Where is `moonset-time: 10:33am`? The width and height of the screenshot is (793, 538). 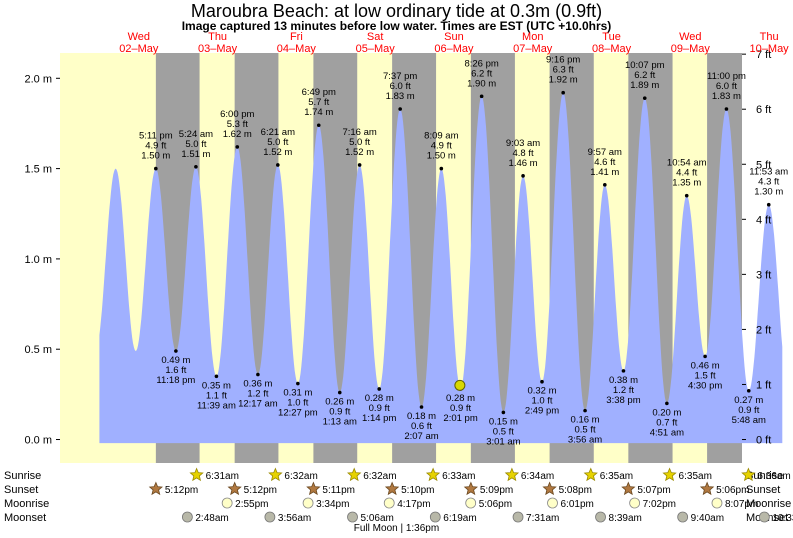 moonset-time: 10:33am is located at coordinates (782, 518).